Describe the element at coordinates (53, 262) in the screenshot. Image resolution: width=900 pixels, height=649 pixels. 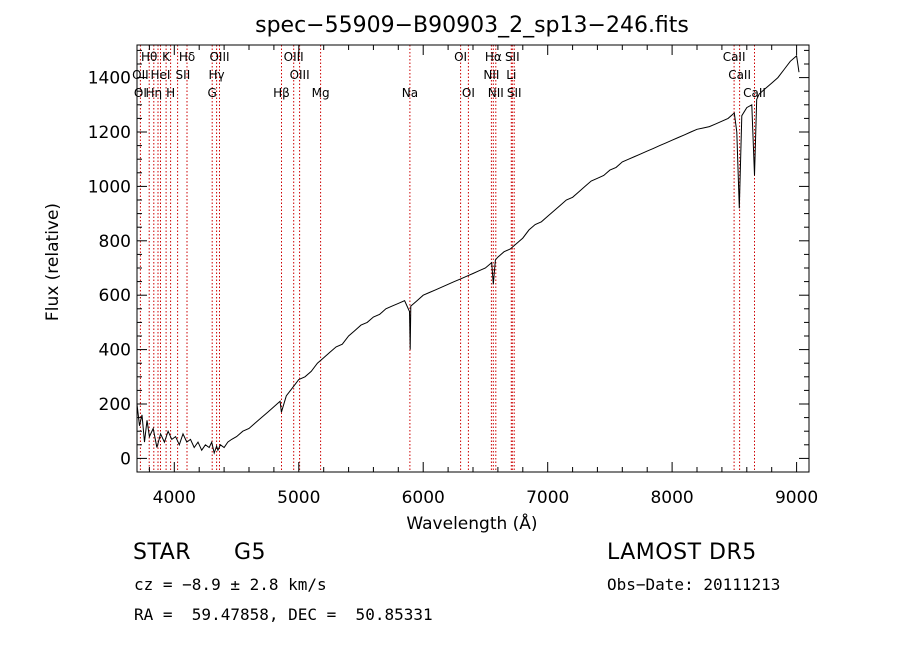
I see `y-axis-label: Flux (relative)` at that location.